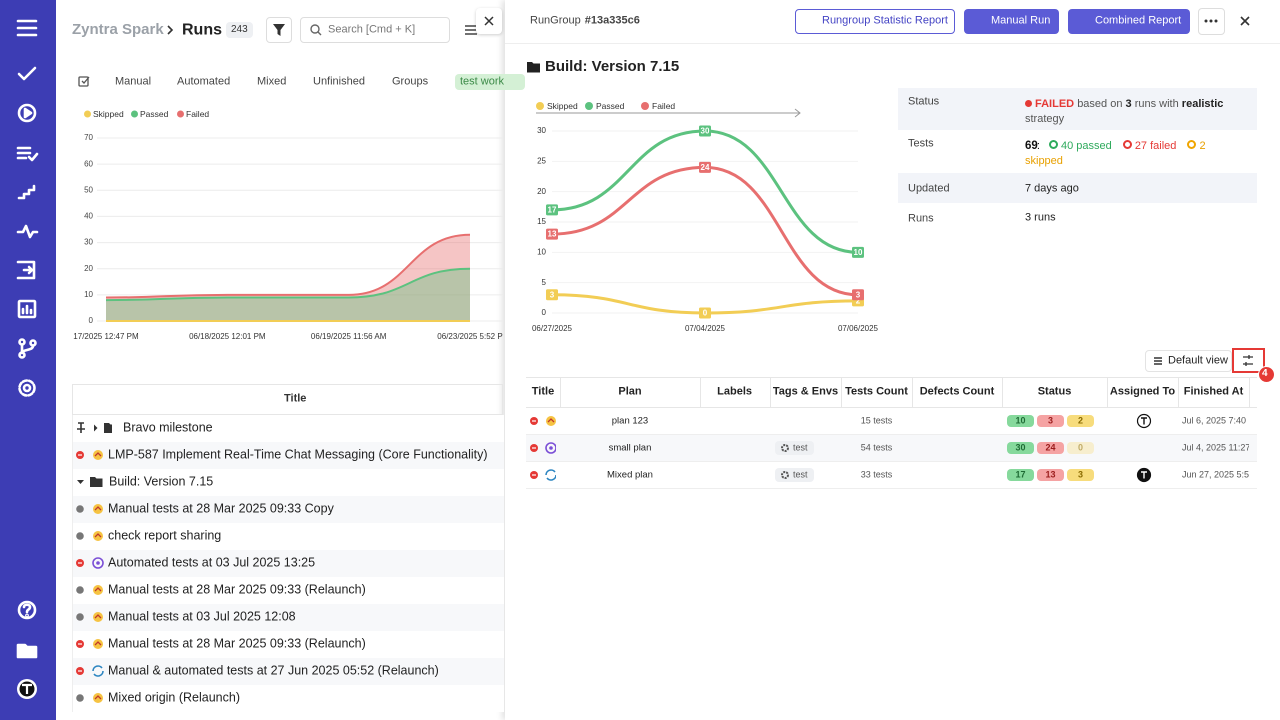 The image size is (1280, 720). What do you see at coordinates (858, 252) in the screenshot?
I see `value-label: 10` at bounding box center [858, 252].